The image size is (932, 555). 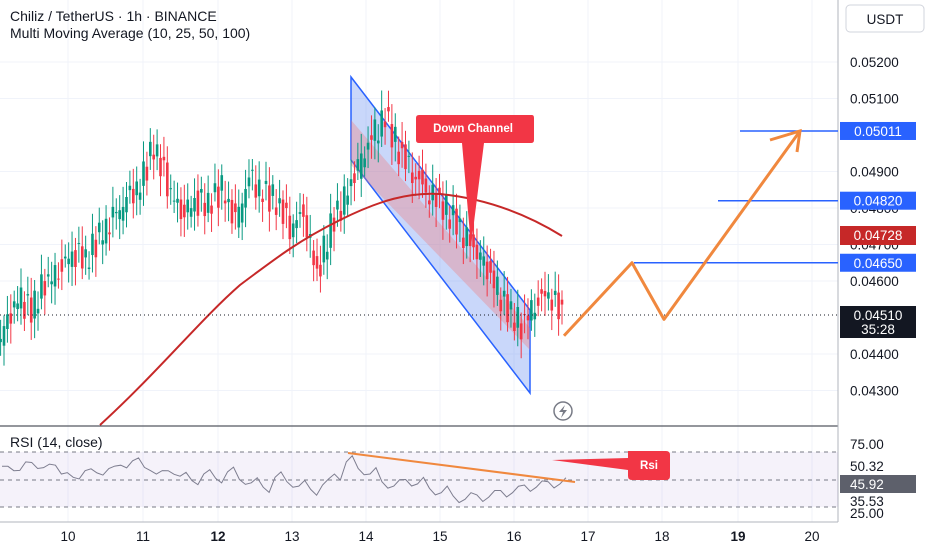 What do you see at coordinates (513, 536) in the screenshot?
I see `time-tick-label: 16` at bounding box center [513, 536].